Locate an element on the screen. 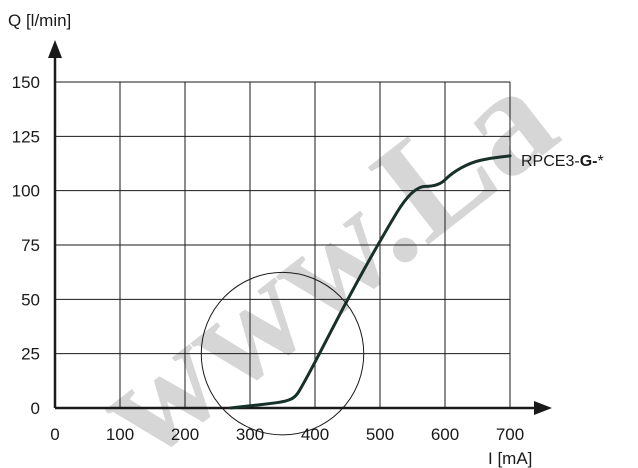 The image size is (638, 468). highlight-circle is located at coordinates (282, 353).